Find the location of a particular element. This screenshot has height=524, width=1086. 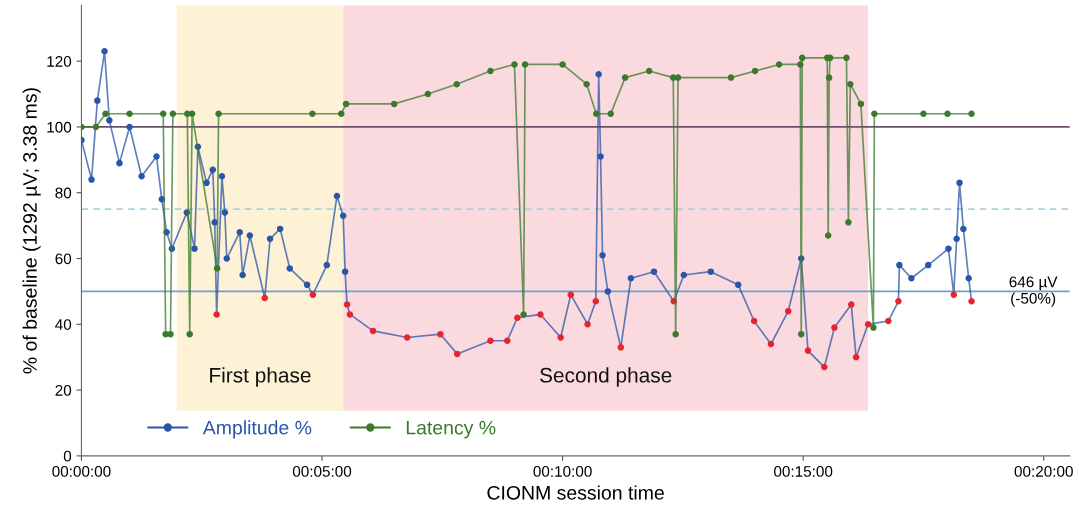

y-tick-label: 0 is located at coordinates (67, 456).